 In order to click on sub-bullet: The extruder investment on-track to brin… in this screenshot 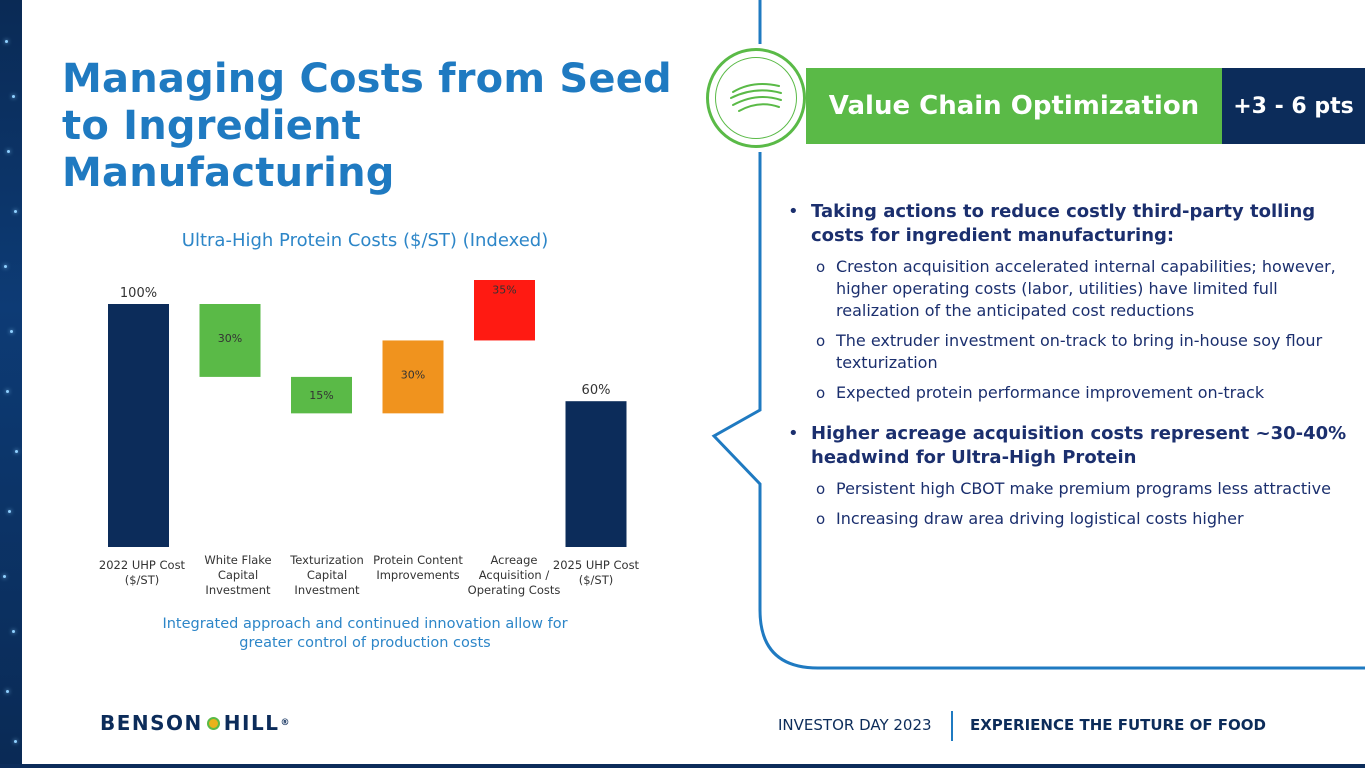, I will do `click(1073, 352)`.